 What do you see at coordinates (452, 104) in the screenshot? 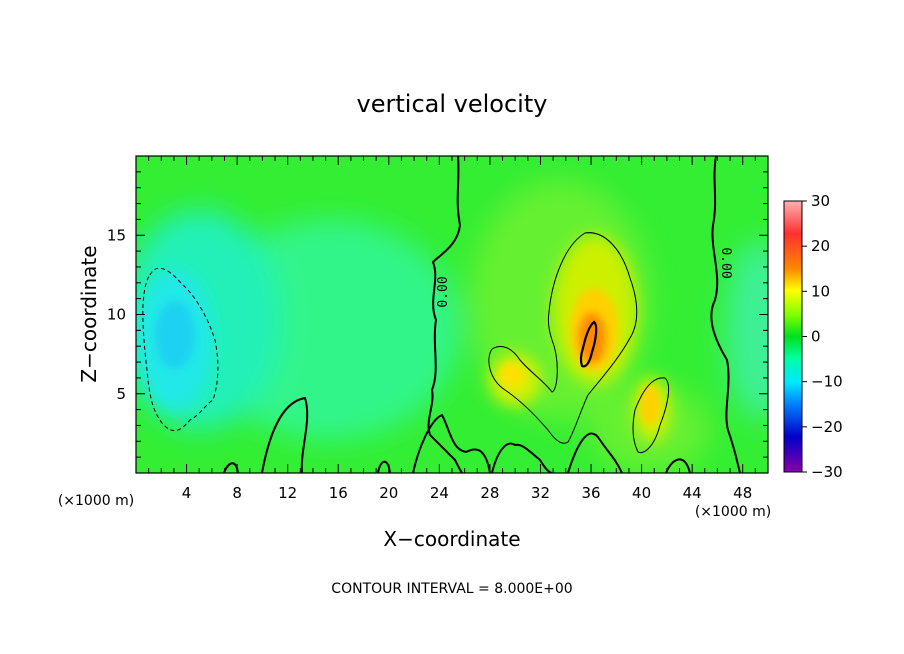
I see `chart-title: vertical velocity` at bounding box center [452, 104].